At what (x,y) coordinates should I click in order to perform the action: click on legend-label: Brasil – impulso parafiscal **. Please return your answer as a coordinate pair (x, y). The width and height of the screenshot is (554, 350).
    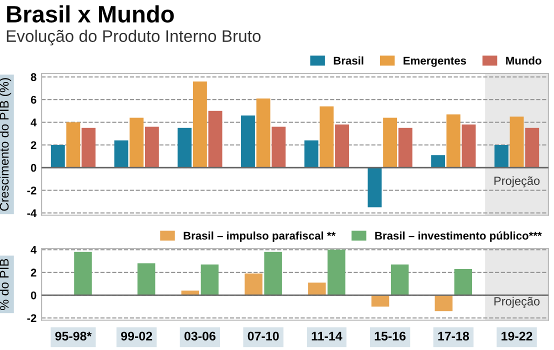
    Looking at the image, I should click on (260, 236).